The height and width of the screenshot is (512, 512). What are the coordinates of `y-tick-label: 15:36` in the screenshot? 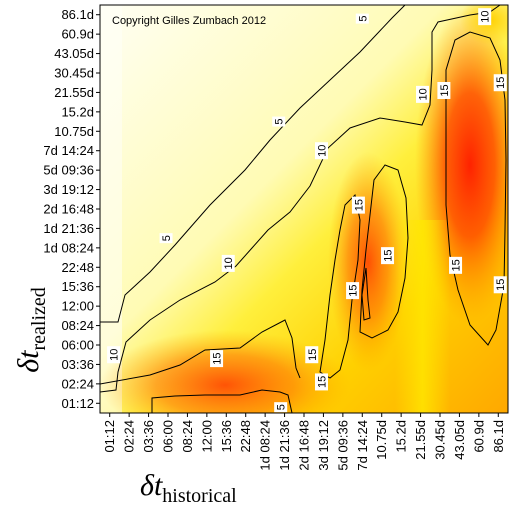 It's located at (77, 286).